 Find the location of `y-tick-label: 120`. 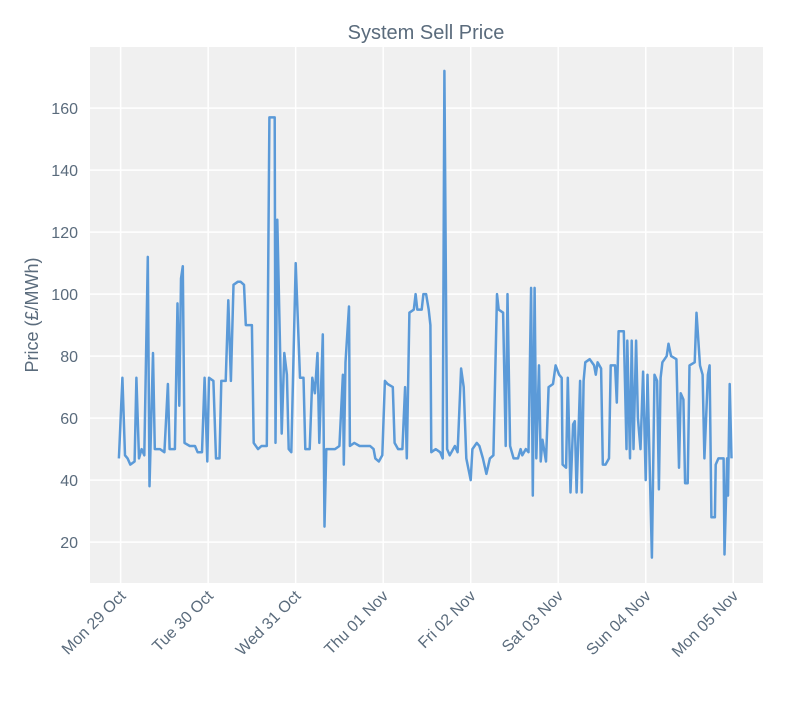

y-tick-label: 120 is located at coordinates (64, 233).